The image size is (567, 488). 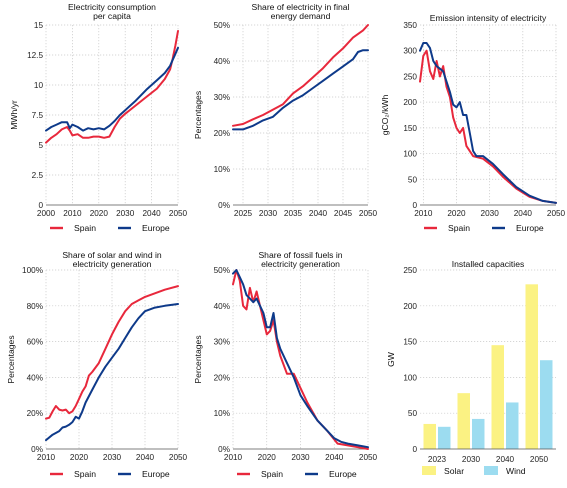 What do you see at coordinates (497, 397) in the screenshot?
I see `bar-solar-2040` at bounding box center [497, 397].